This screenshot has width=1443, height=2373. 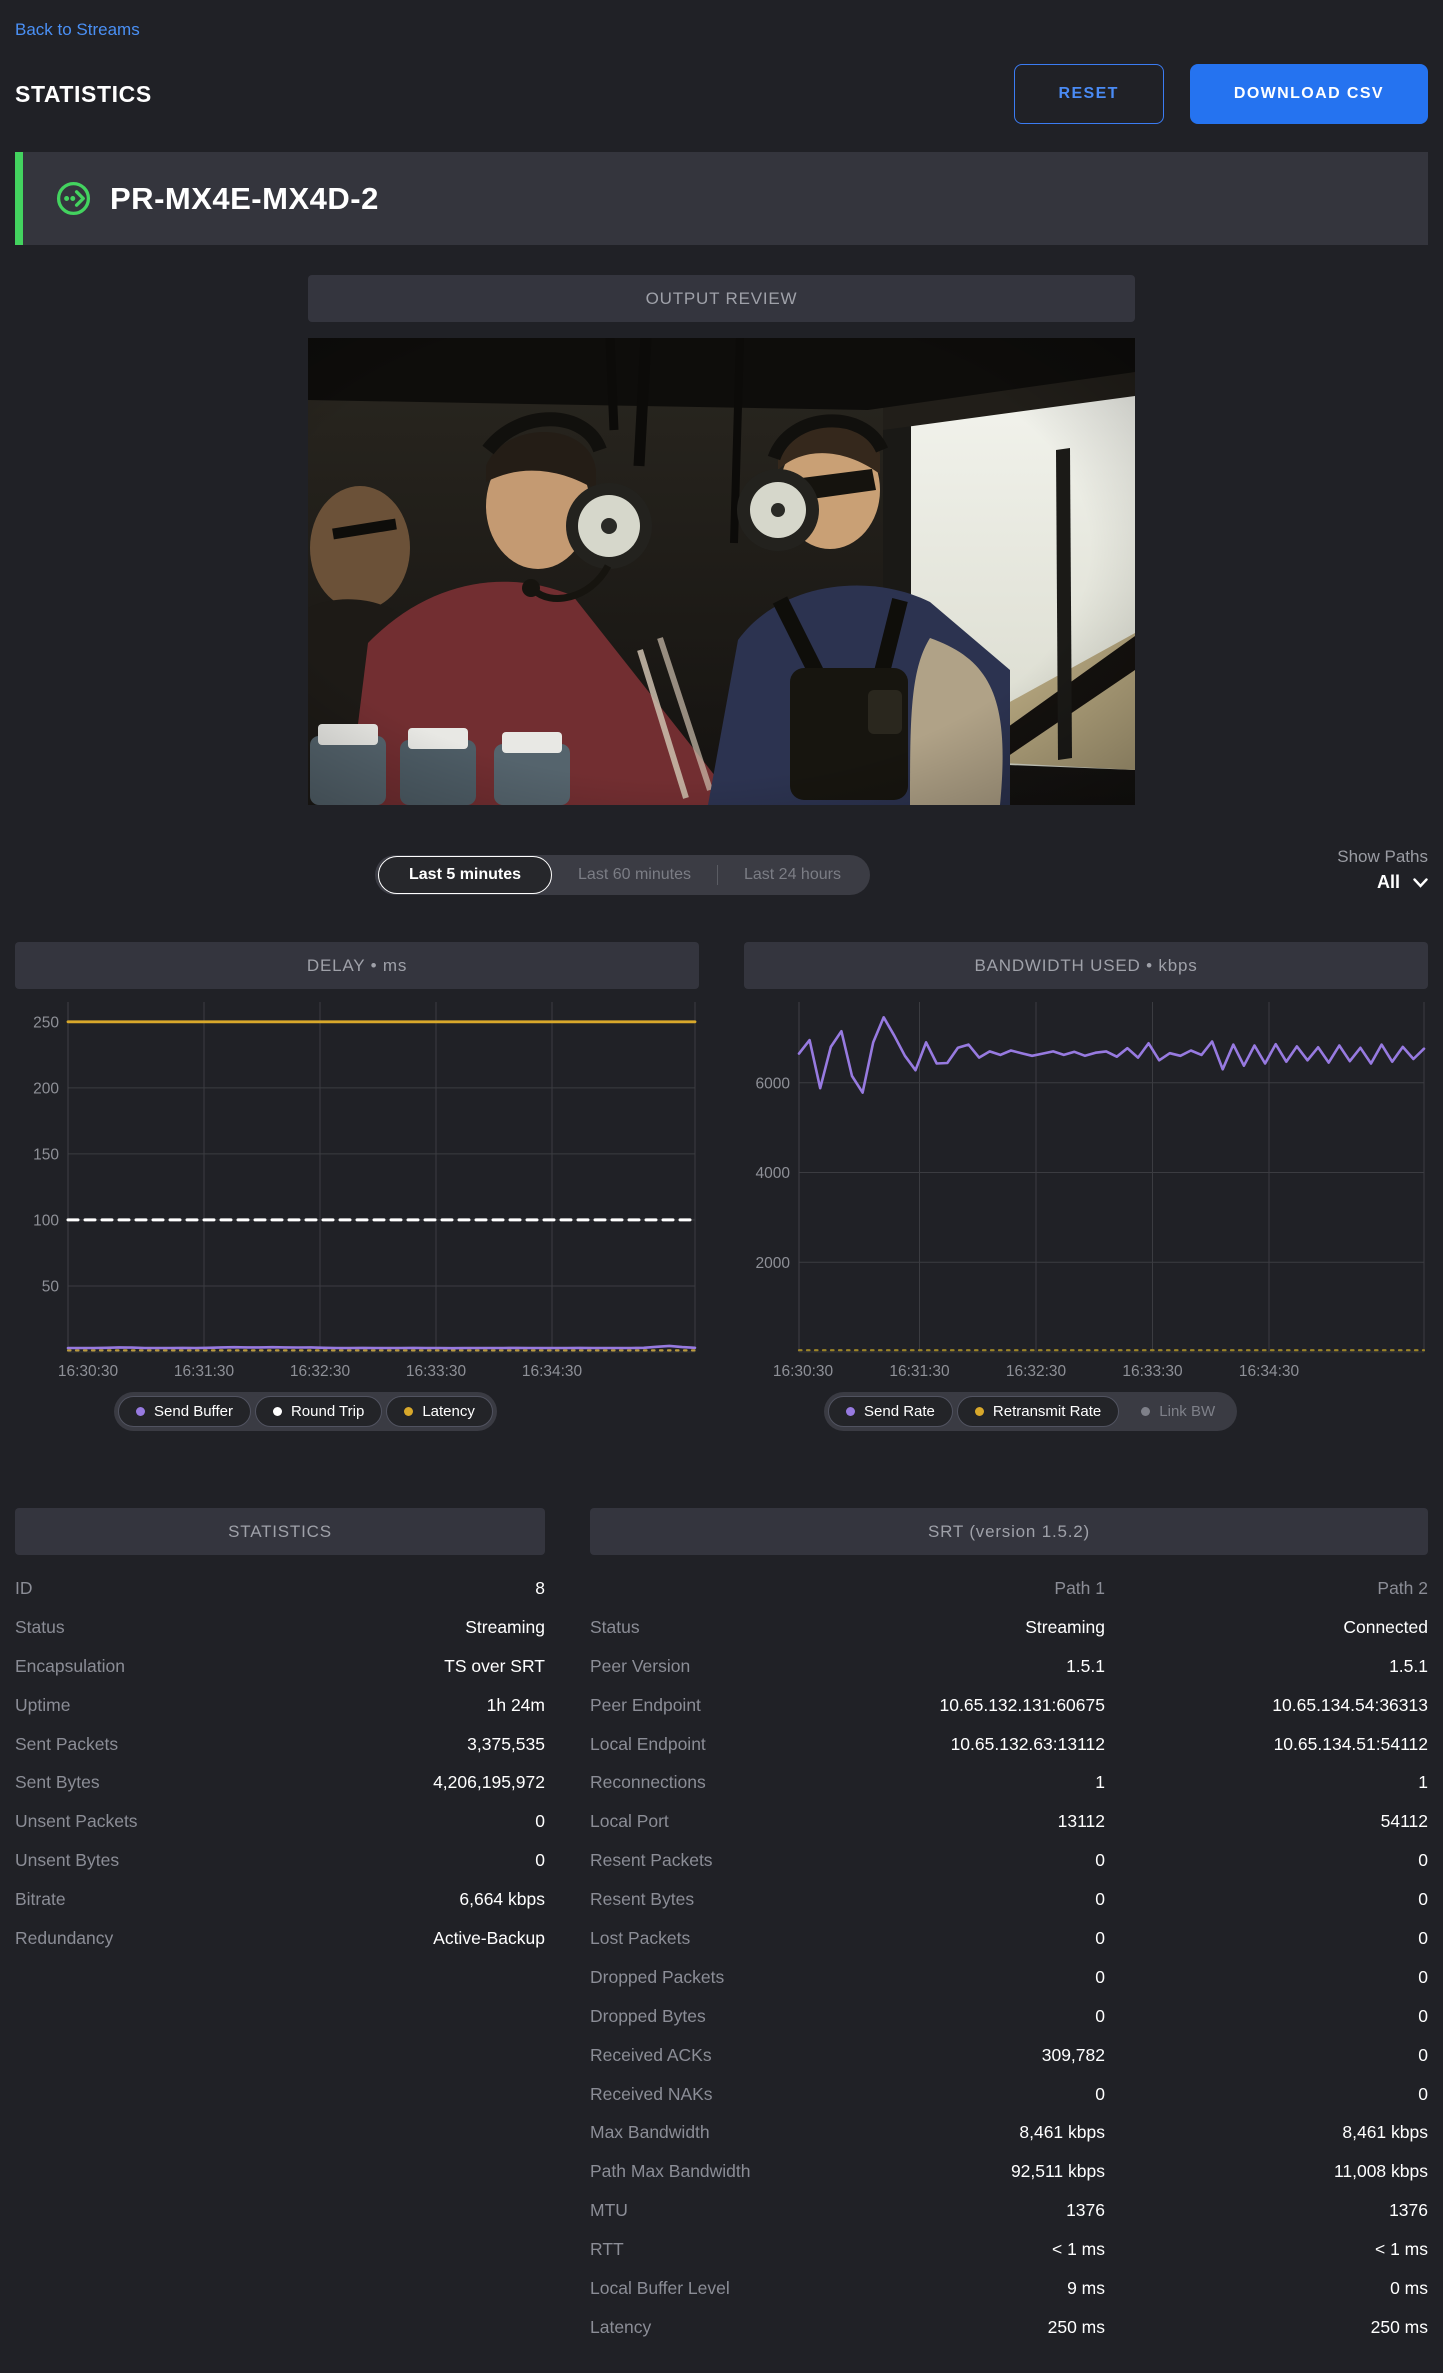 I want to click on srt-value-path2: 11,008 kbps, so click(x=1380, y=2171).